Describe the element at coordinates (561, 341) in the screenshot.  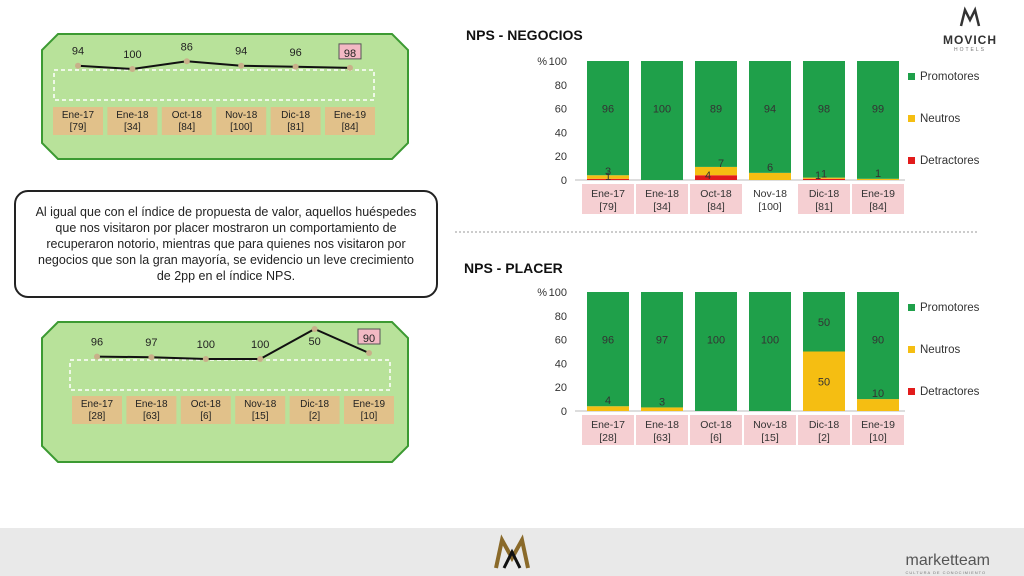
I see `bar-ytick-3-60: 60` at that location.